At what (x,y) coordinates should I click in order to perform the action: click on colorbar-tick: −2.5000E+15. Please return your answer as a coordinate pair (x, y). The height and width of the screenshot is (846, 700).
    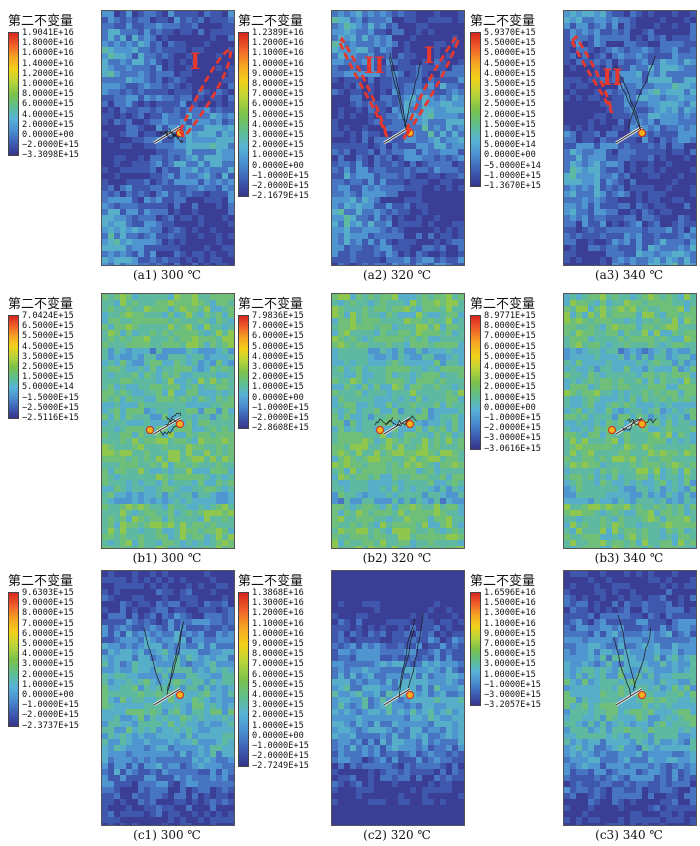
    Looking at the image, I should click on (50, 408).